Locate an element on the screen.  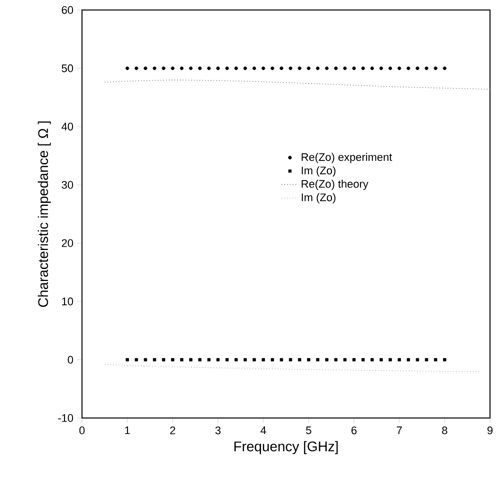
x-tick-label: 2 is located at coordinates (173, 430).